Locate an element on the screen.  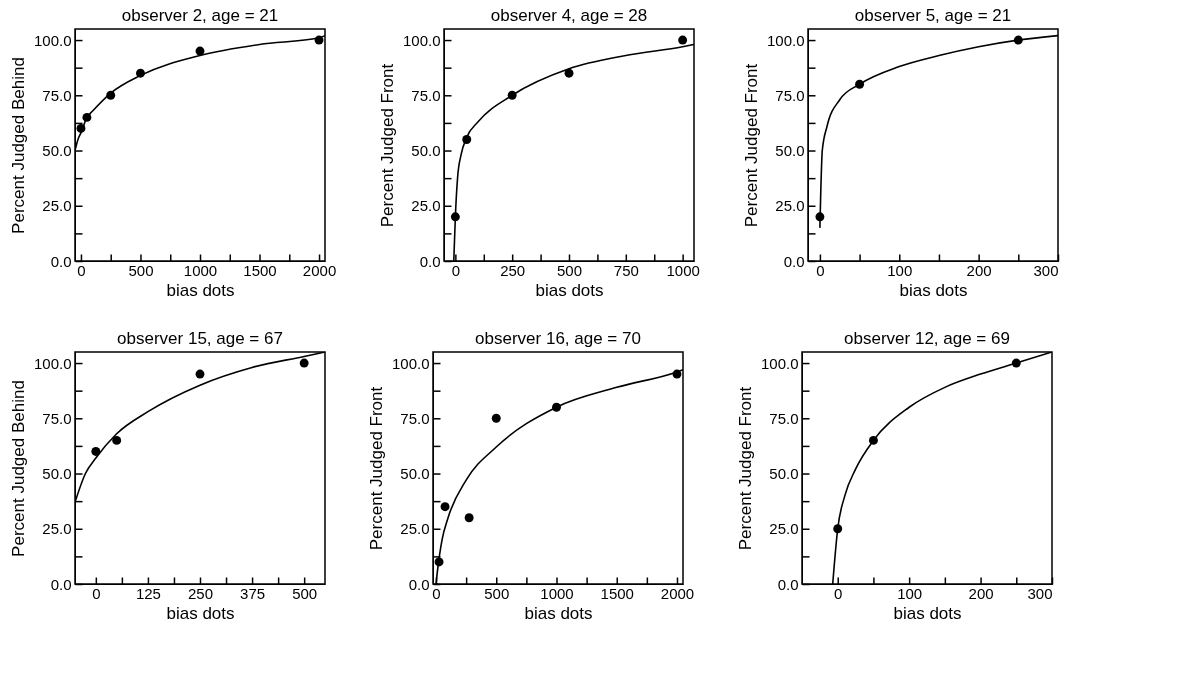
chart-title: observer 4, age = 28 is located at coordinates (569, 15).